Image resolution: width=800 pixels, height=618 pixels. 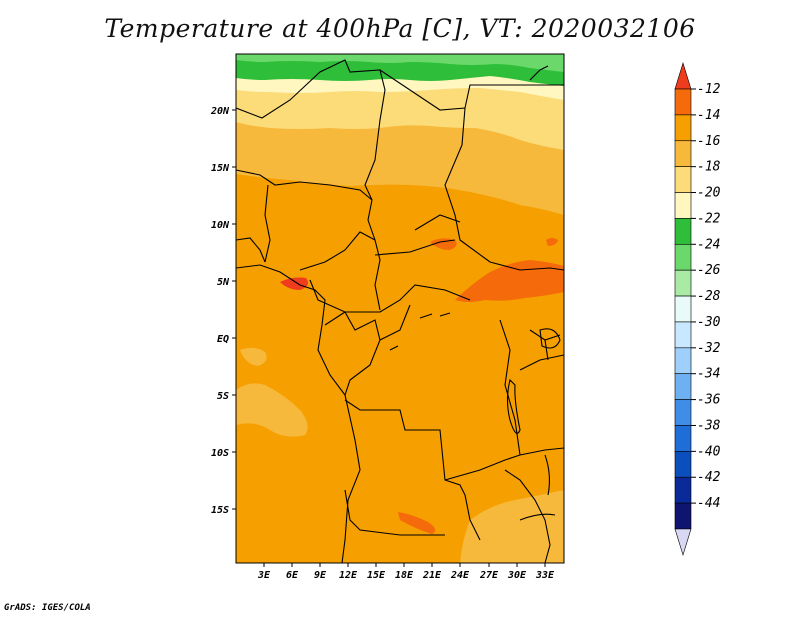 What do you see at coordinates (223, 311) in the screenshot?
I see `latitude-axis: 20N 15N 10N 5N EQ 5S 10S 15S` at bounding box center [223, 311].